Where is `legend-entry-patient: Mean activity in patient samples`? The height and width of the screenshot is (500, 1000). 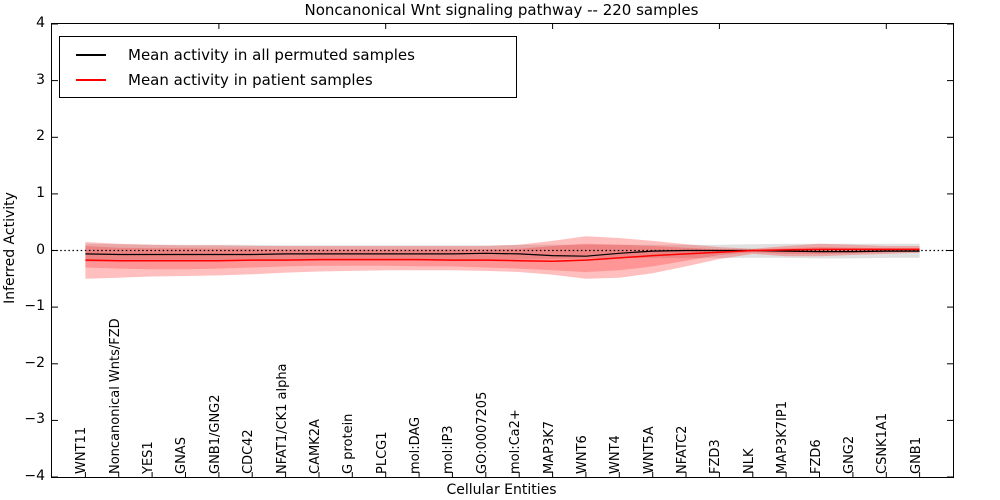
legend-entry-patient: Mean activity in patient samples is located at coordinates (288, 80).